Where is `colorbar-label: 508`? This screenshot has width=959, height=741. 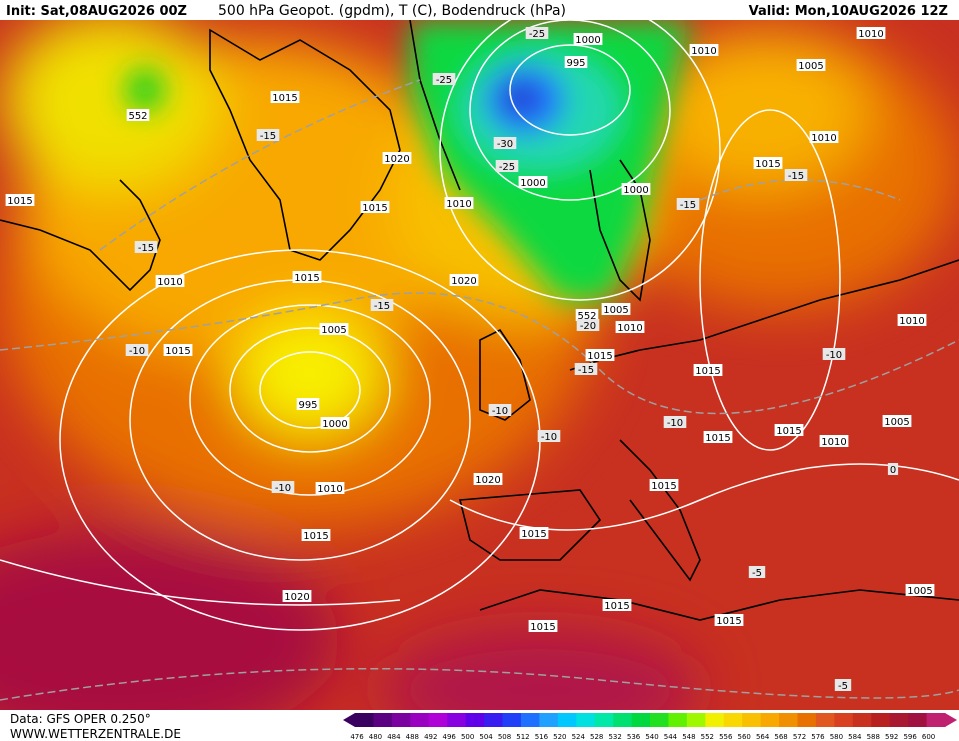
colorbar-label: 508 is located at coordinates (504, 737).